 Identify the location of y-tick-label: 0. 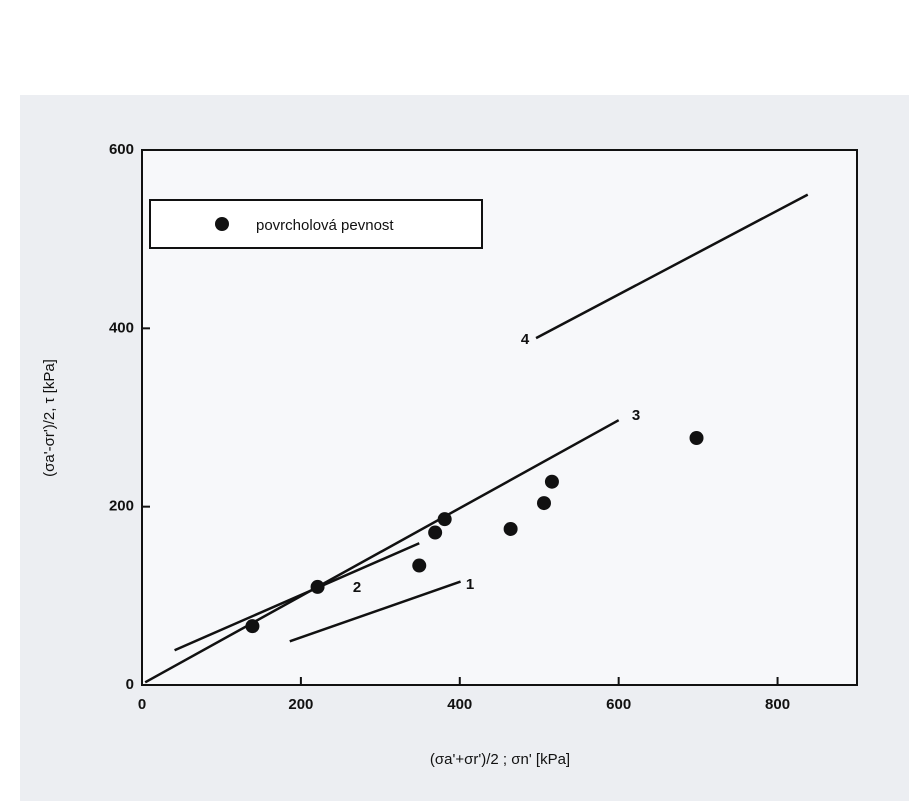
(130, 684).